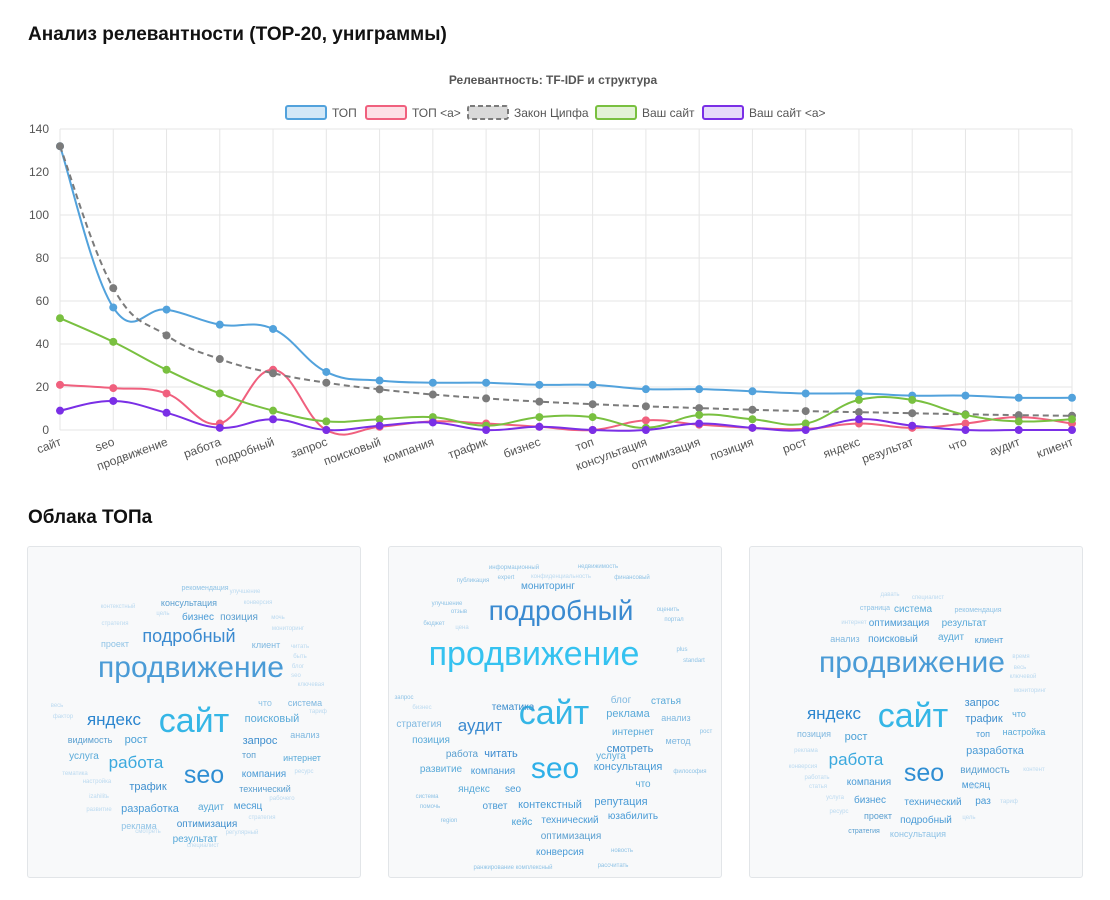 The image size is (1110, 900). Describe the element at coordinates (668, 113) in the screenshot. I see `legend-label: Ваш сайт` at that location.